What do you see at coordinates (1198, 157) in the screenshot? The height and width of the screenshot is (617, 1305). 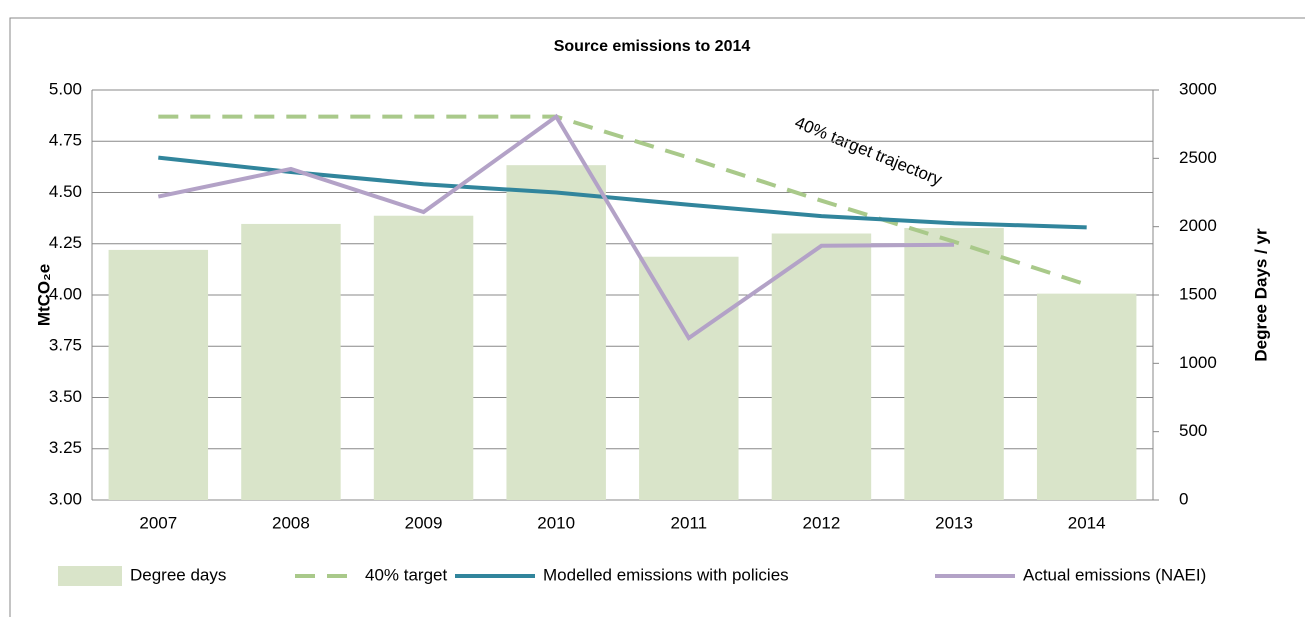 I see `y2-tick-label: 2500` at bounding box center [1198, 157].